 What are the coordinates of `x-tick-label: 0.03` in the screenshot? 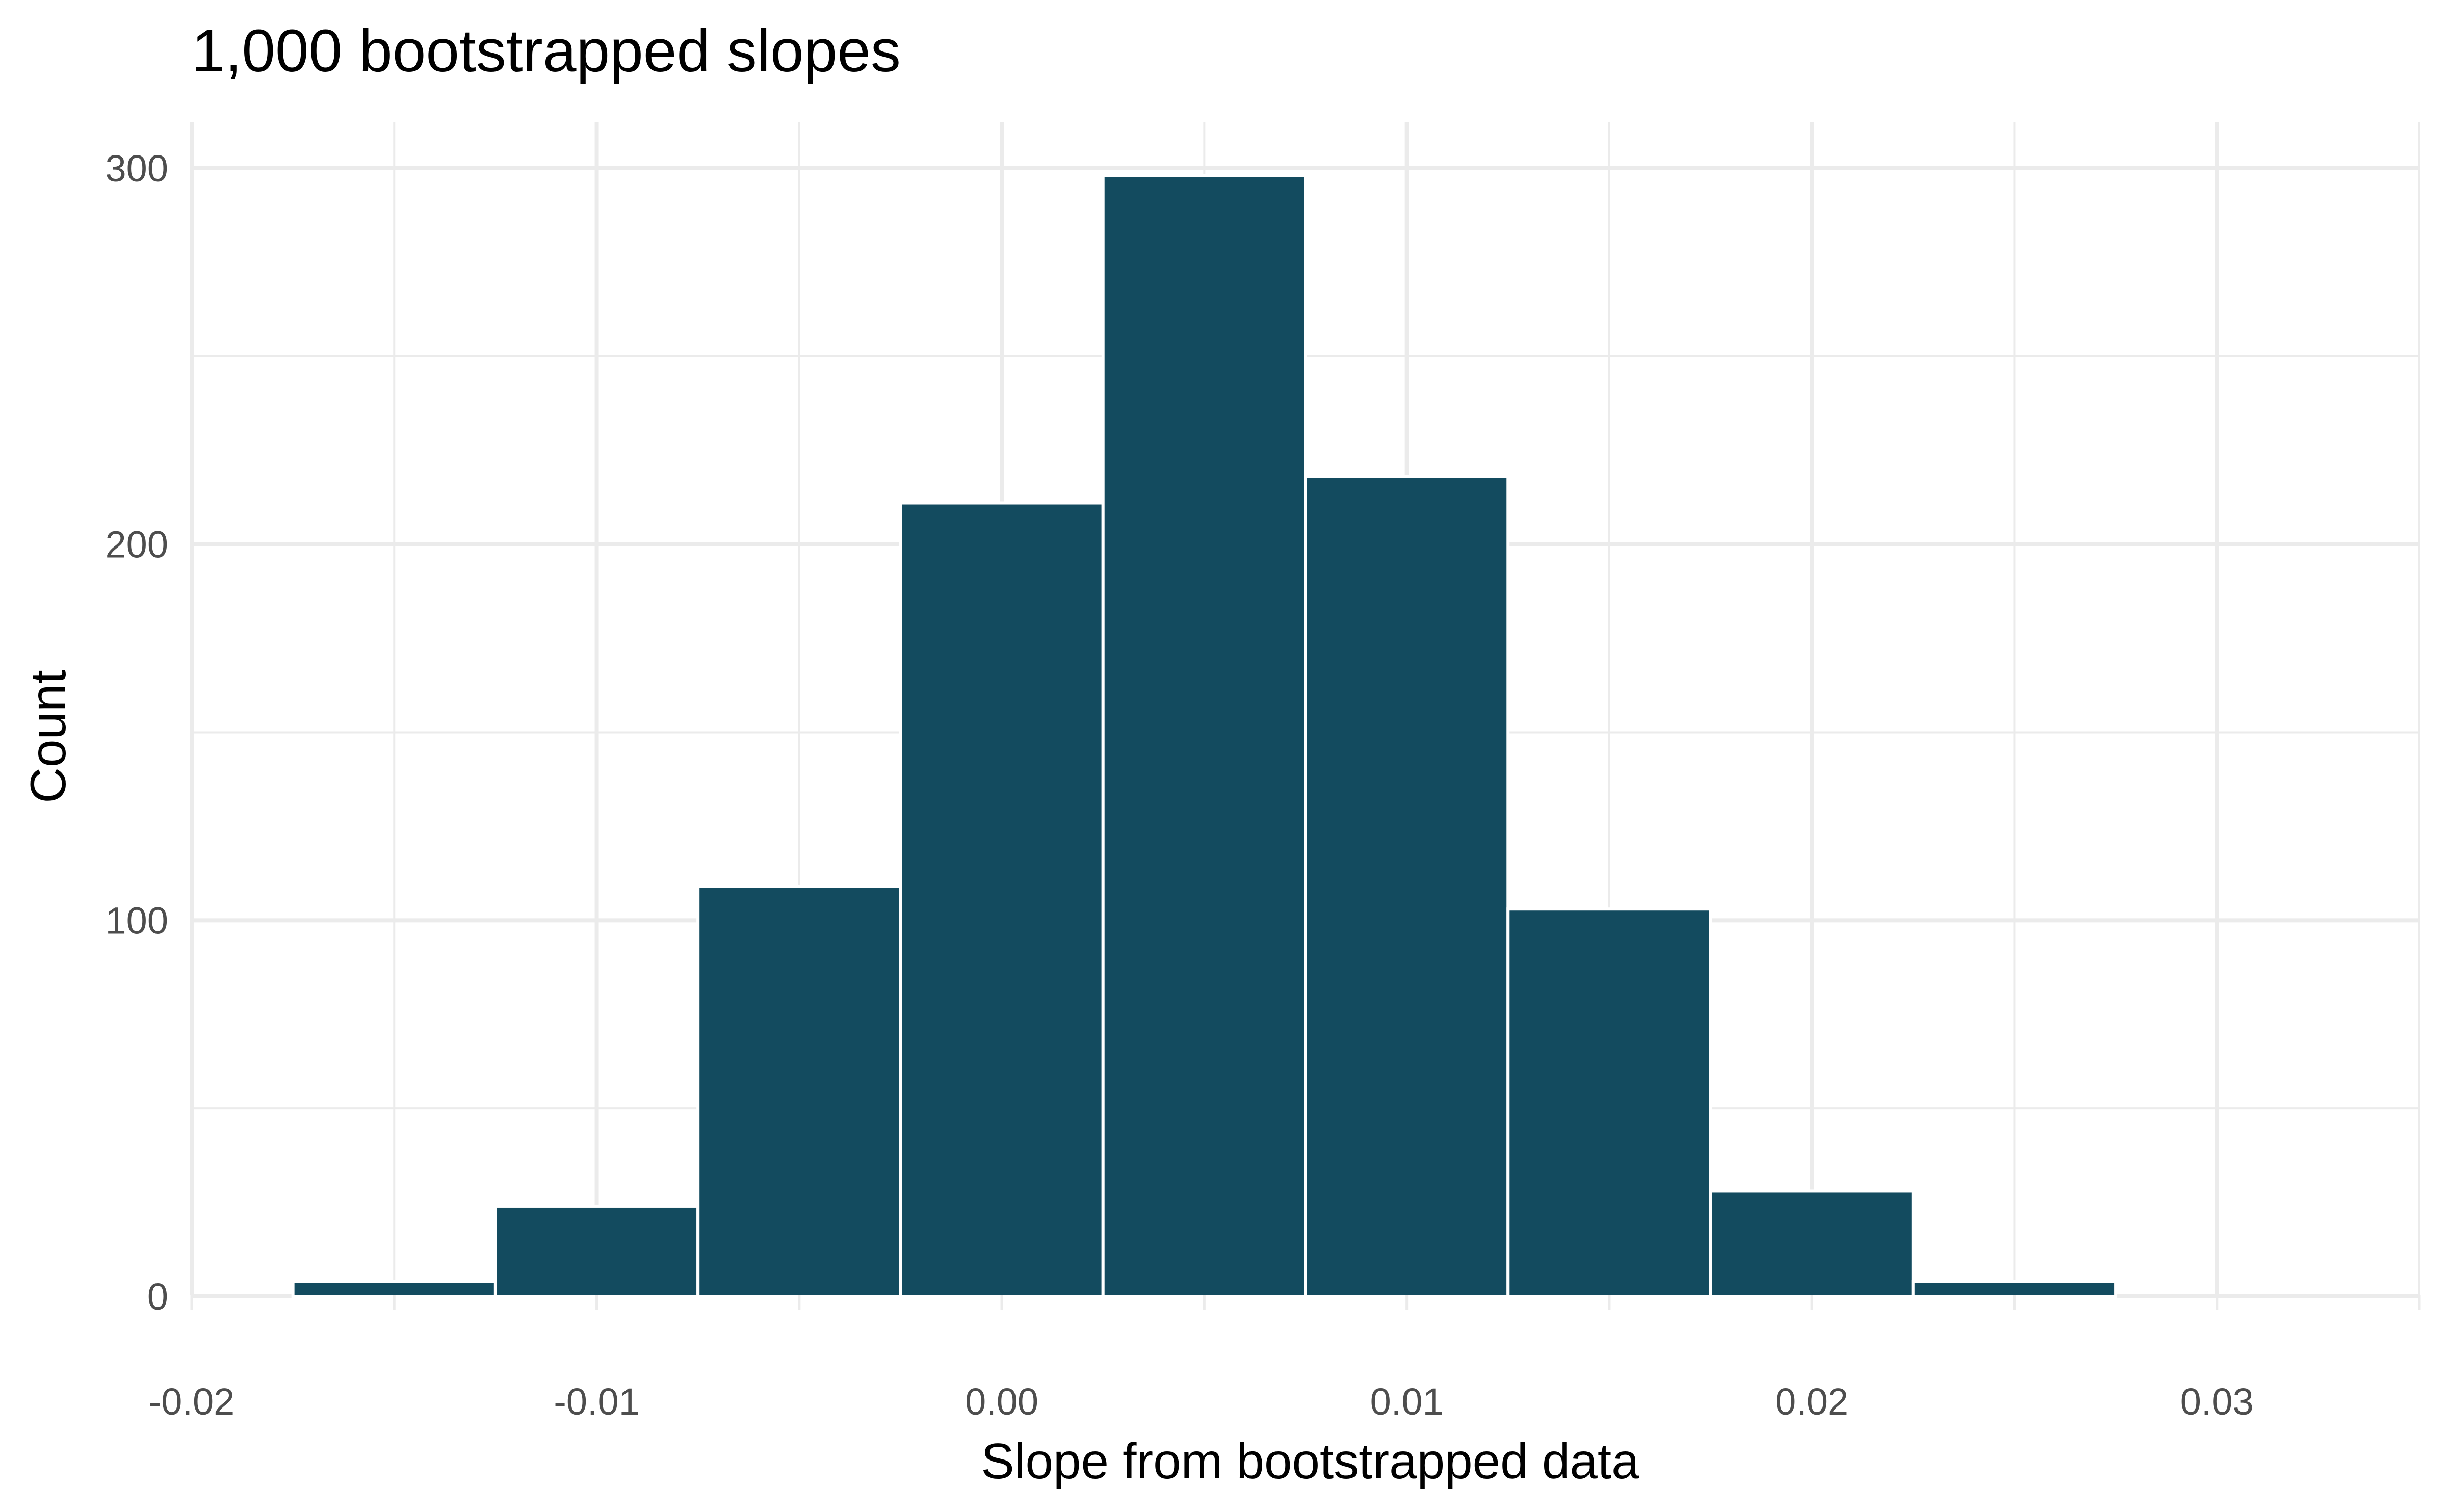 It's located at (2217, 1401).